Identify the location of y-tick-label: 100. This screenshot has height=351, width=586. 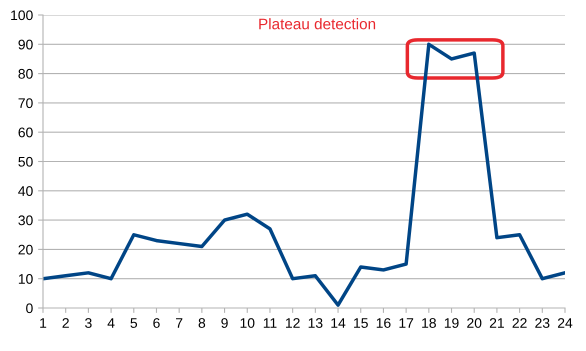
(22, 15).